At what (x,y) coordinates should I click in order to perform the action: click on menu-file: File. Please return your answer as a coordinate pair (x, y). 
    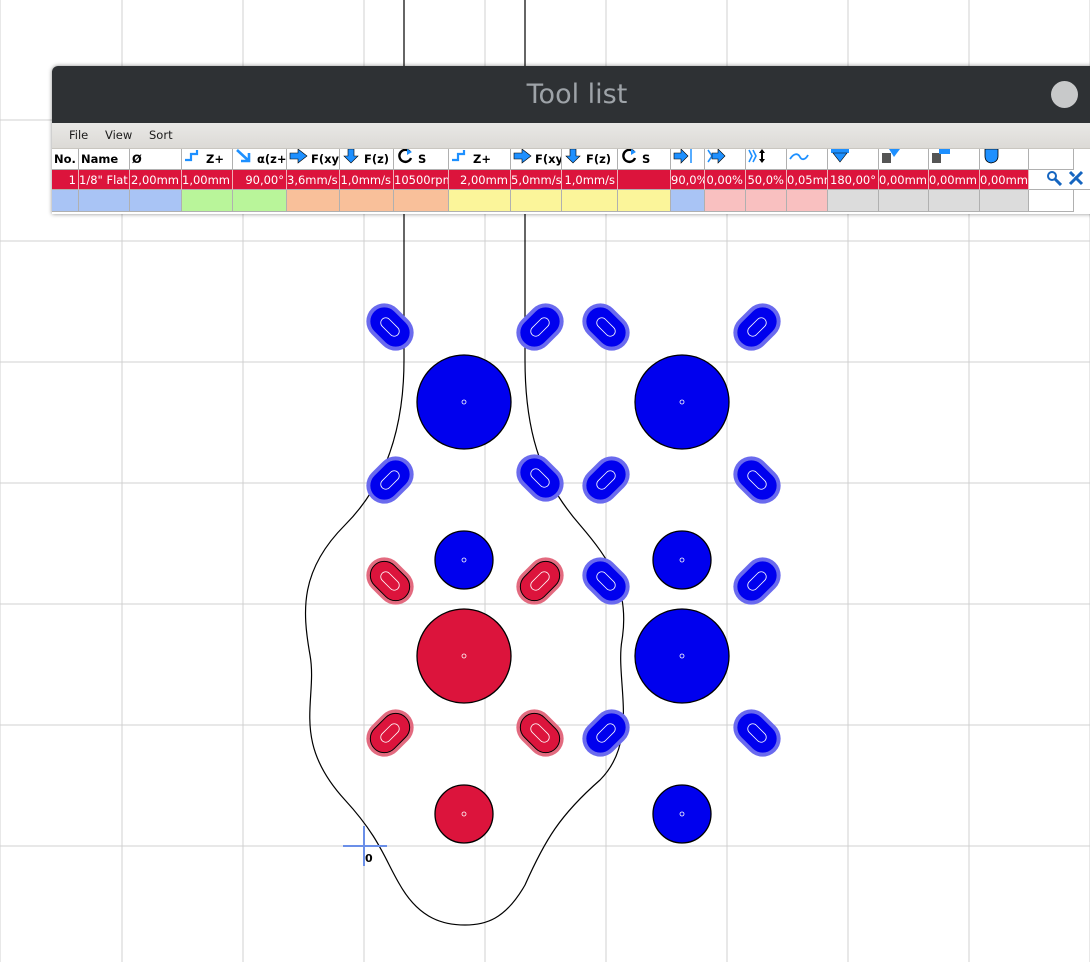
    Looking at the image, I should click on (79, 135).